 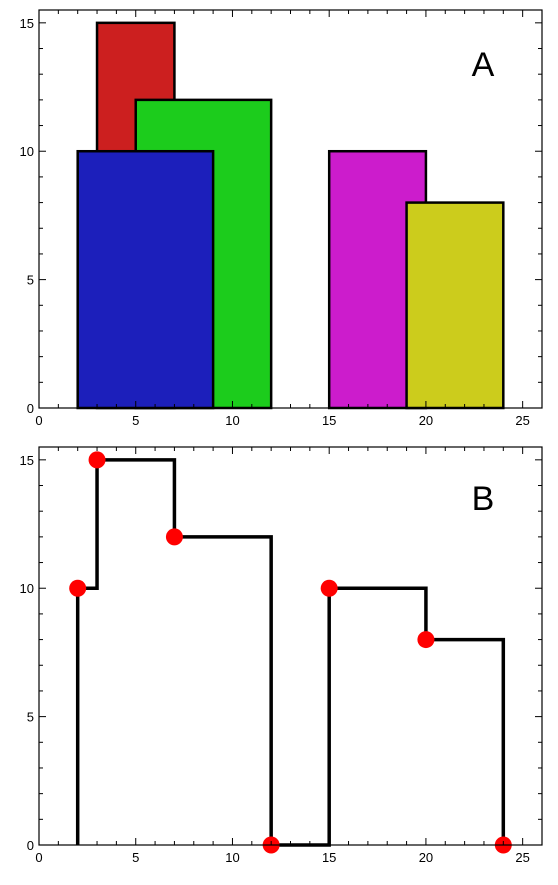 What do you see at coordinates (483, 65) in the screenshot?
I see `panel-label-a: A` at bounding box center [483, 65].